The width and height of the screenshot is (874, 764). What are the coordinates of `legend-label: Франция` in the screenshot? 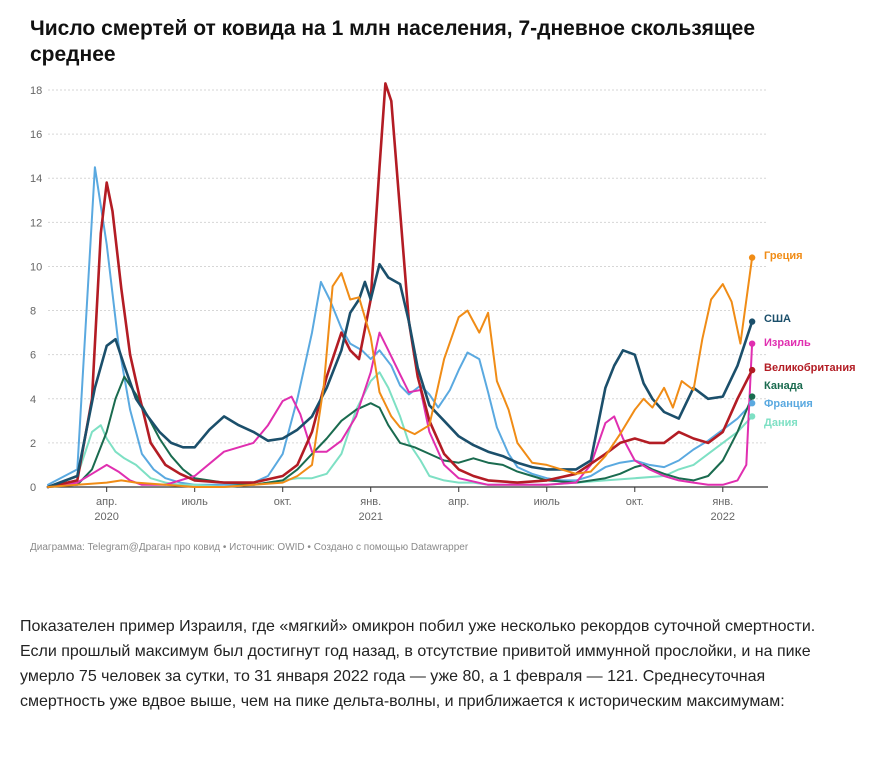 It's located at (788, 404).